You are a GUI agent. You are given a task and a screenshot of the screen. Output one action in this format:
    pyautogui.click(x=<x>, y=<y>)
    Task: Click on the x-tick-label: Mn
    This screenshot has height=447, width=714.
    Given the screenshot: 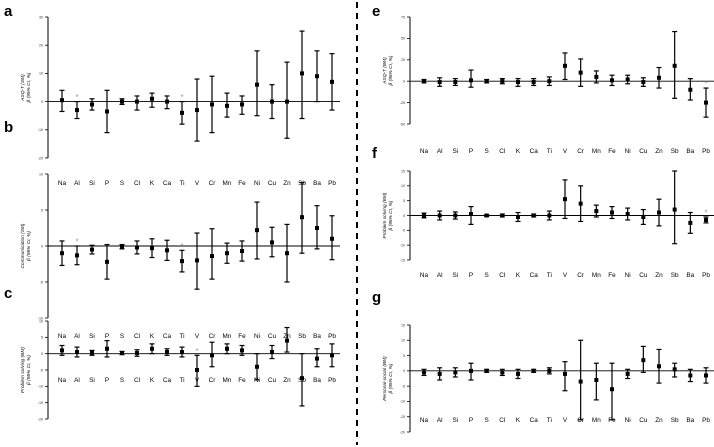 What is the action you would take?
    pyautogui.click(x=596, y=151)
    